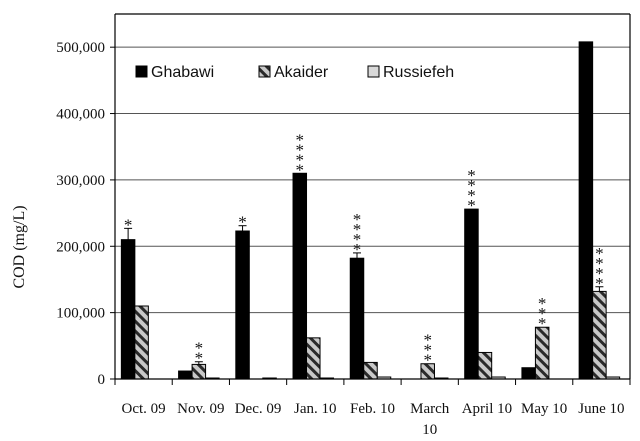 The image size is (640, 441). Describe the element at coordinates (80, 181) in the screenshot. I see `y-tick-label: 300,000` at that location.